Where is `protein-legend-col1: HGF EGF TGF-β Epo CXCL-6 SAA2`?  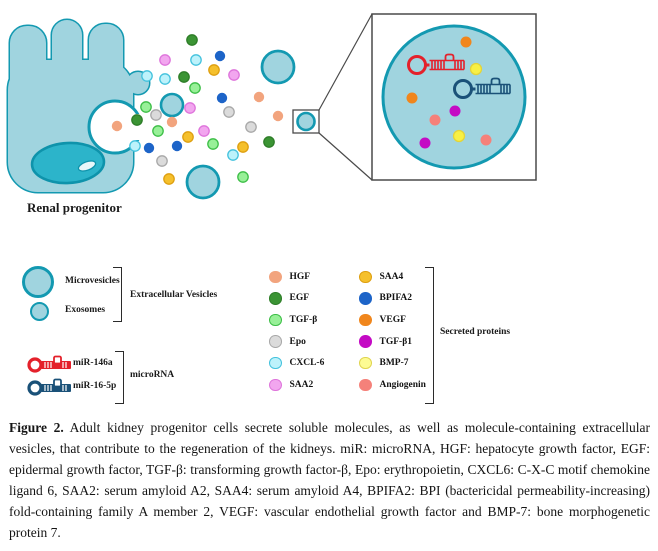 protein-legend-col1: HGF EGF TGF-β Epo CXCL-6 SAA2 is located at coordinates (296, 331).